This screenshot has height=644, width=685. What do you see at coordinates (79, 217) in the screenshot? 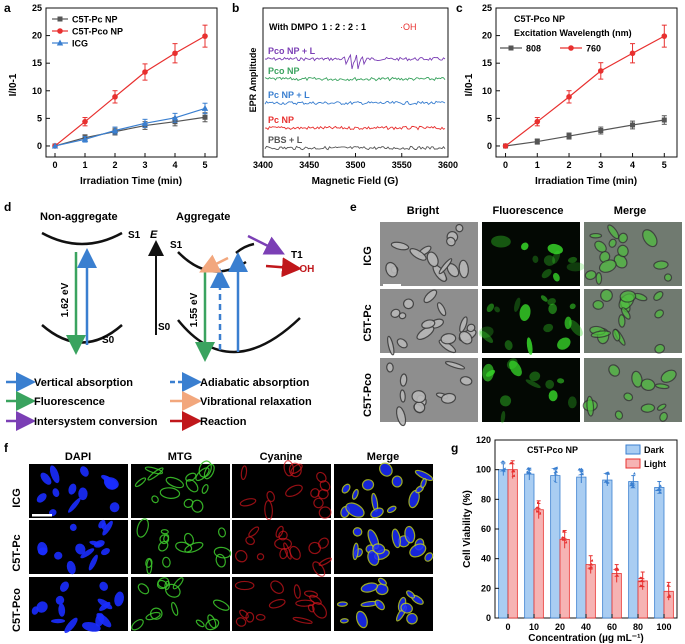
I see `label-non-aggregate: Non-aggregate` at bounding box center [79, 217].